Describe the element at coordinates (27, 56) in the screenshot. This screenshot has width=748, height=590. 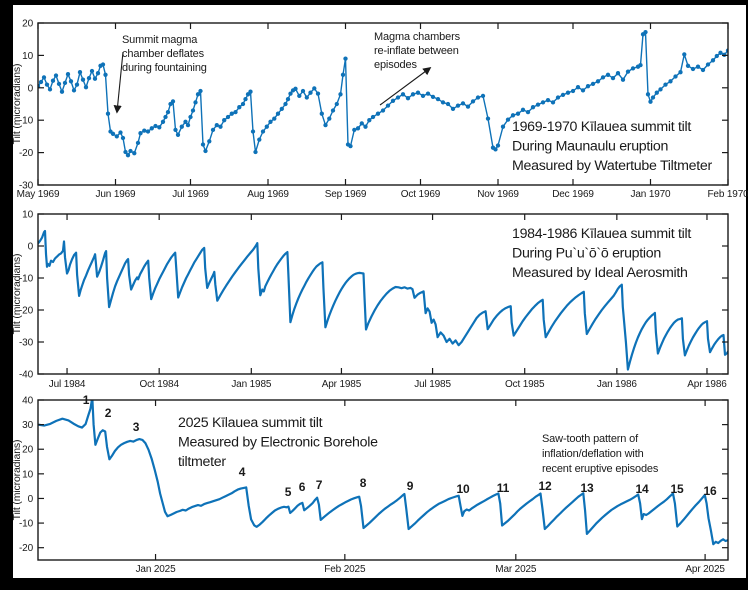
I see `y-tick-label: 10` at that location.